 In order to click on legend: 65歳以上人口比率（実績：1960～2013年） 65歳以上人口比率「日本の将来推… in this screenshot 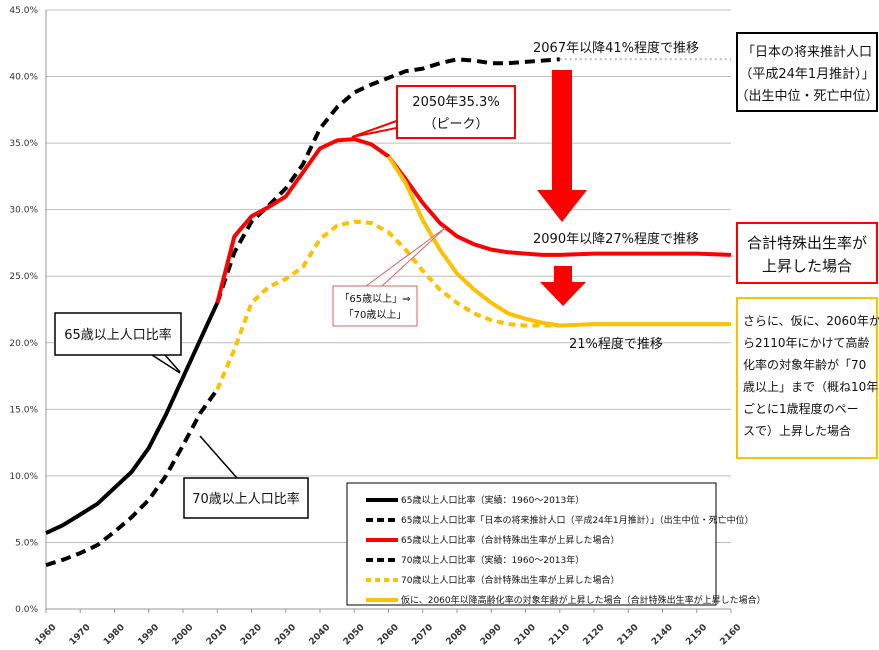, I will do `click(556, 544)`.